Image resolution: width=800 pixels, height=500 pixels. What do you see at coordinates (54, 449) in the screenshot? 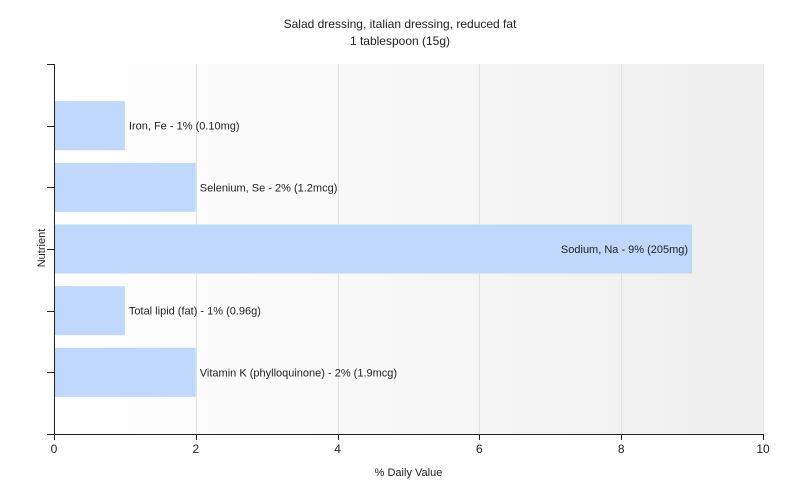
I see `x-tick-label: 0` at bounding box center [54, 449].